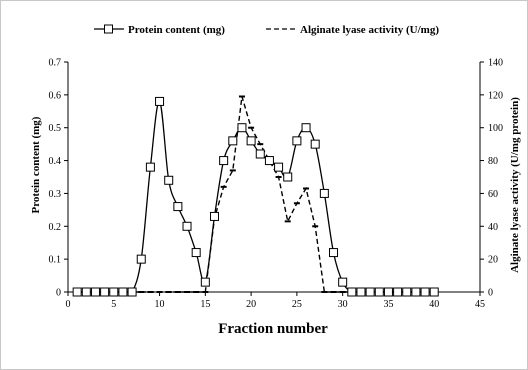 This screenshot has width=528, height=370. What do you see at coordinates (434, 304) in the screenshot?
I see `x-tick-label: 40` at bounding box center [434, 304].